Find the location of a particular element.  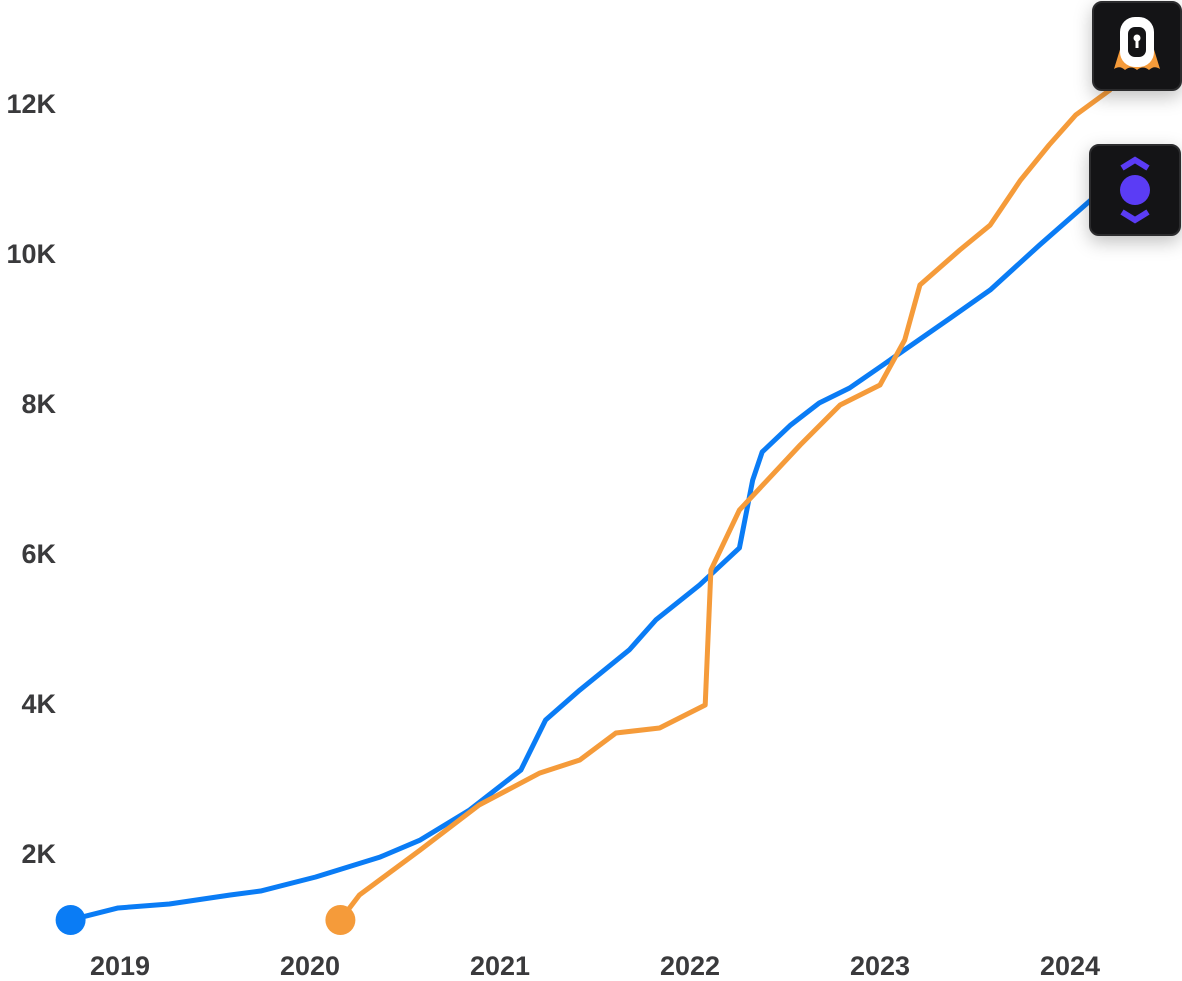

y-tick-label: 2K is located at coordinates (38, 854).